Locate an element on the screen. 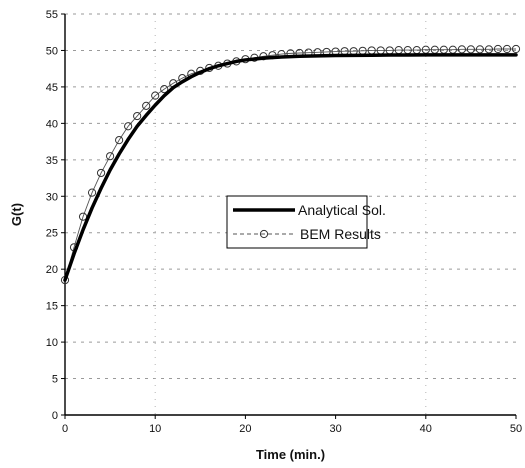  y-tick-label-25: 25 is located at coordinates (52, 234).